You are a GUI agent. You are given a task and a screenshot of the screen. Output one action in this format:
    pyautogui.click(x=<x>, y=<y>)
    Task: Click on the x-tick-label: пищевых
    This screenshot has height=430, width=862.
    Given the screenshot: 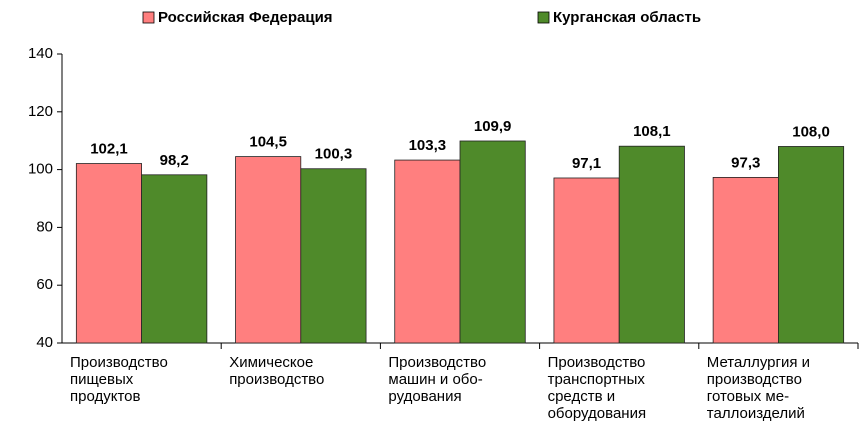 What is the action you would take?
    pyautogui.click(x=102, y=379)
    